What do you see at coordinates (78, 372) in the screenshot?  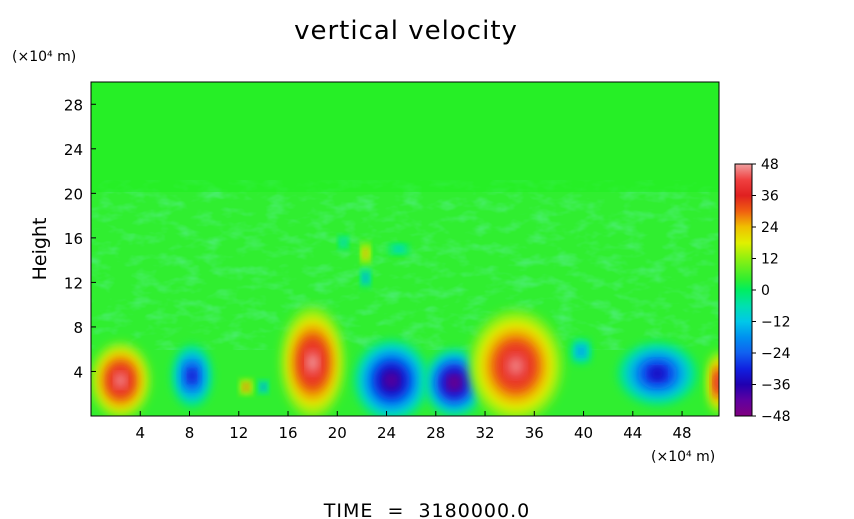 I see `y-tick-label: 4` at bounding box center [78, 372].